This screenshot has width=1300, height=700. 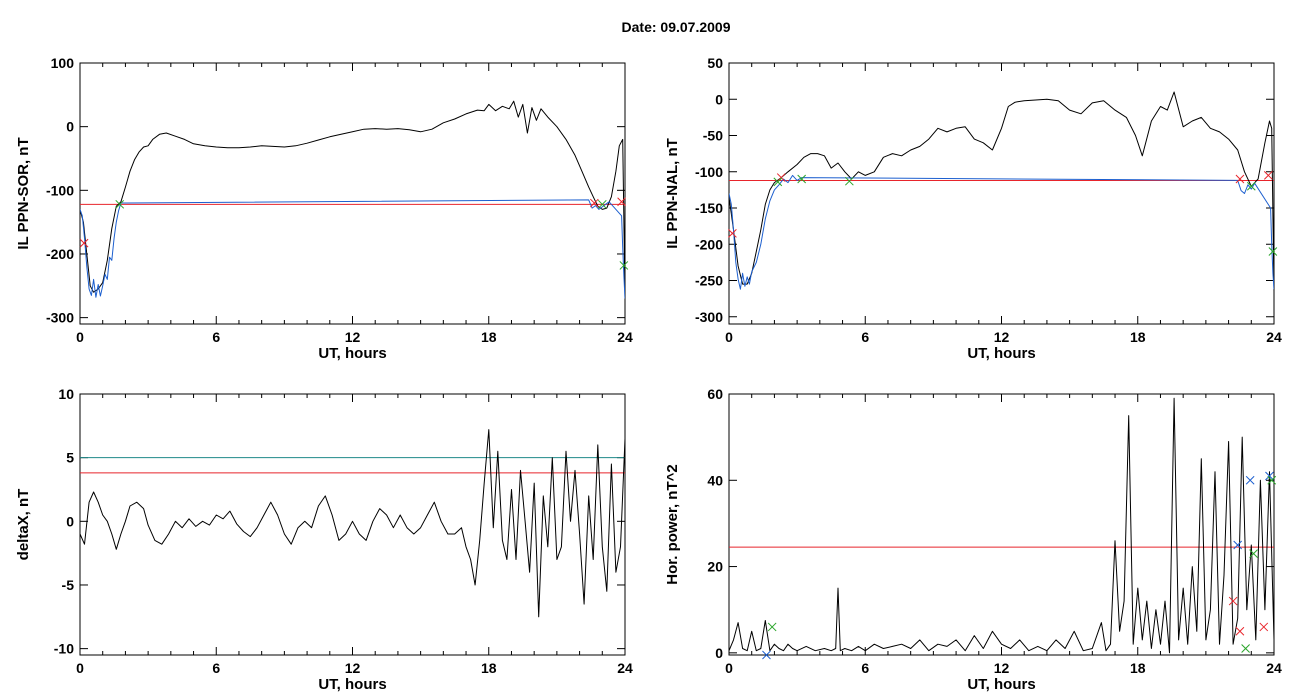 What do you see at coordinates (70, 458) in the screenshot?
I see `y-tick-label: 5` at bounding box center [70, 458].